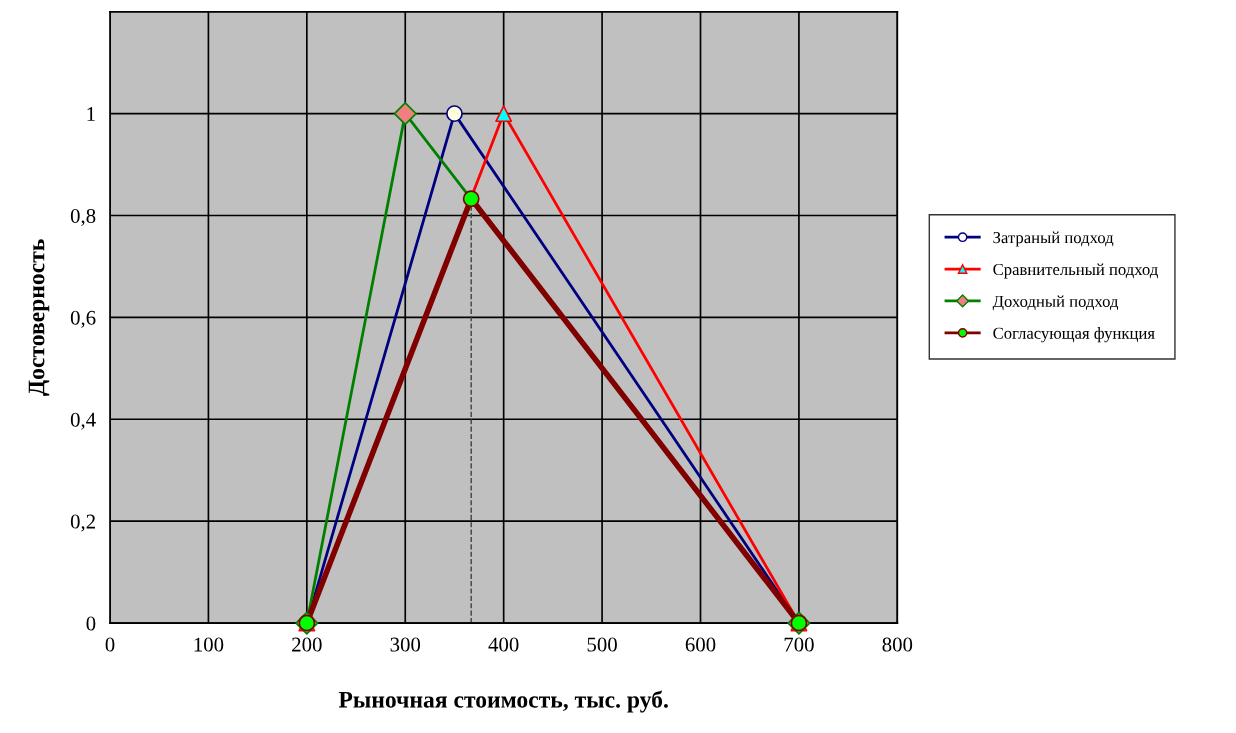  I want to click on x-tick-label: 200, so click(307, 644).